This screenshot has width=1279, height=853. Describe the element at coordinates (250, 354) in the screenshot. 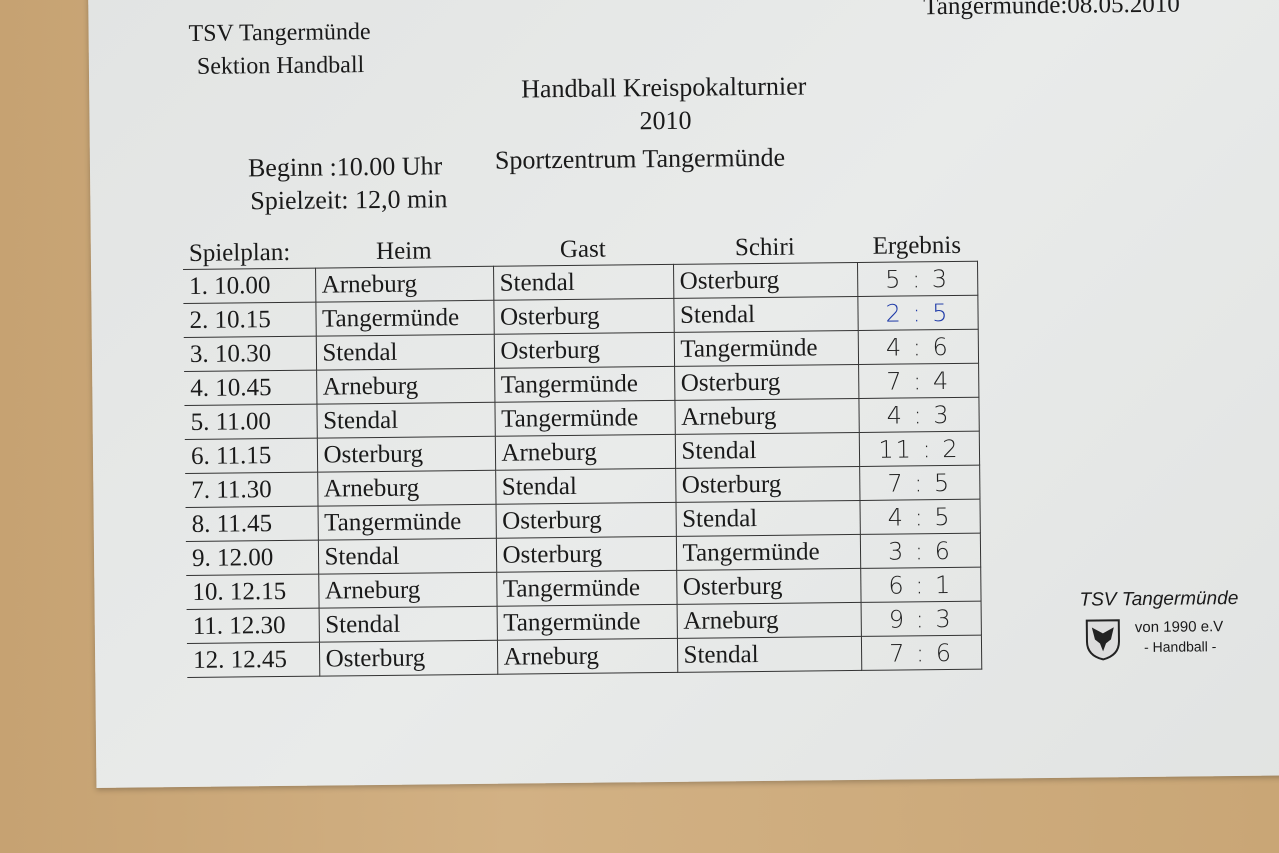

I see `cell-slot: 3. 10.30` at that location.